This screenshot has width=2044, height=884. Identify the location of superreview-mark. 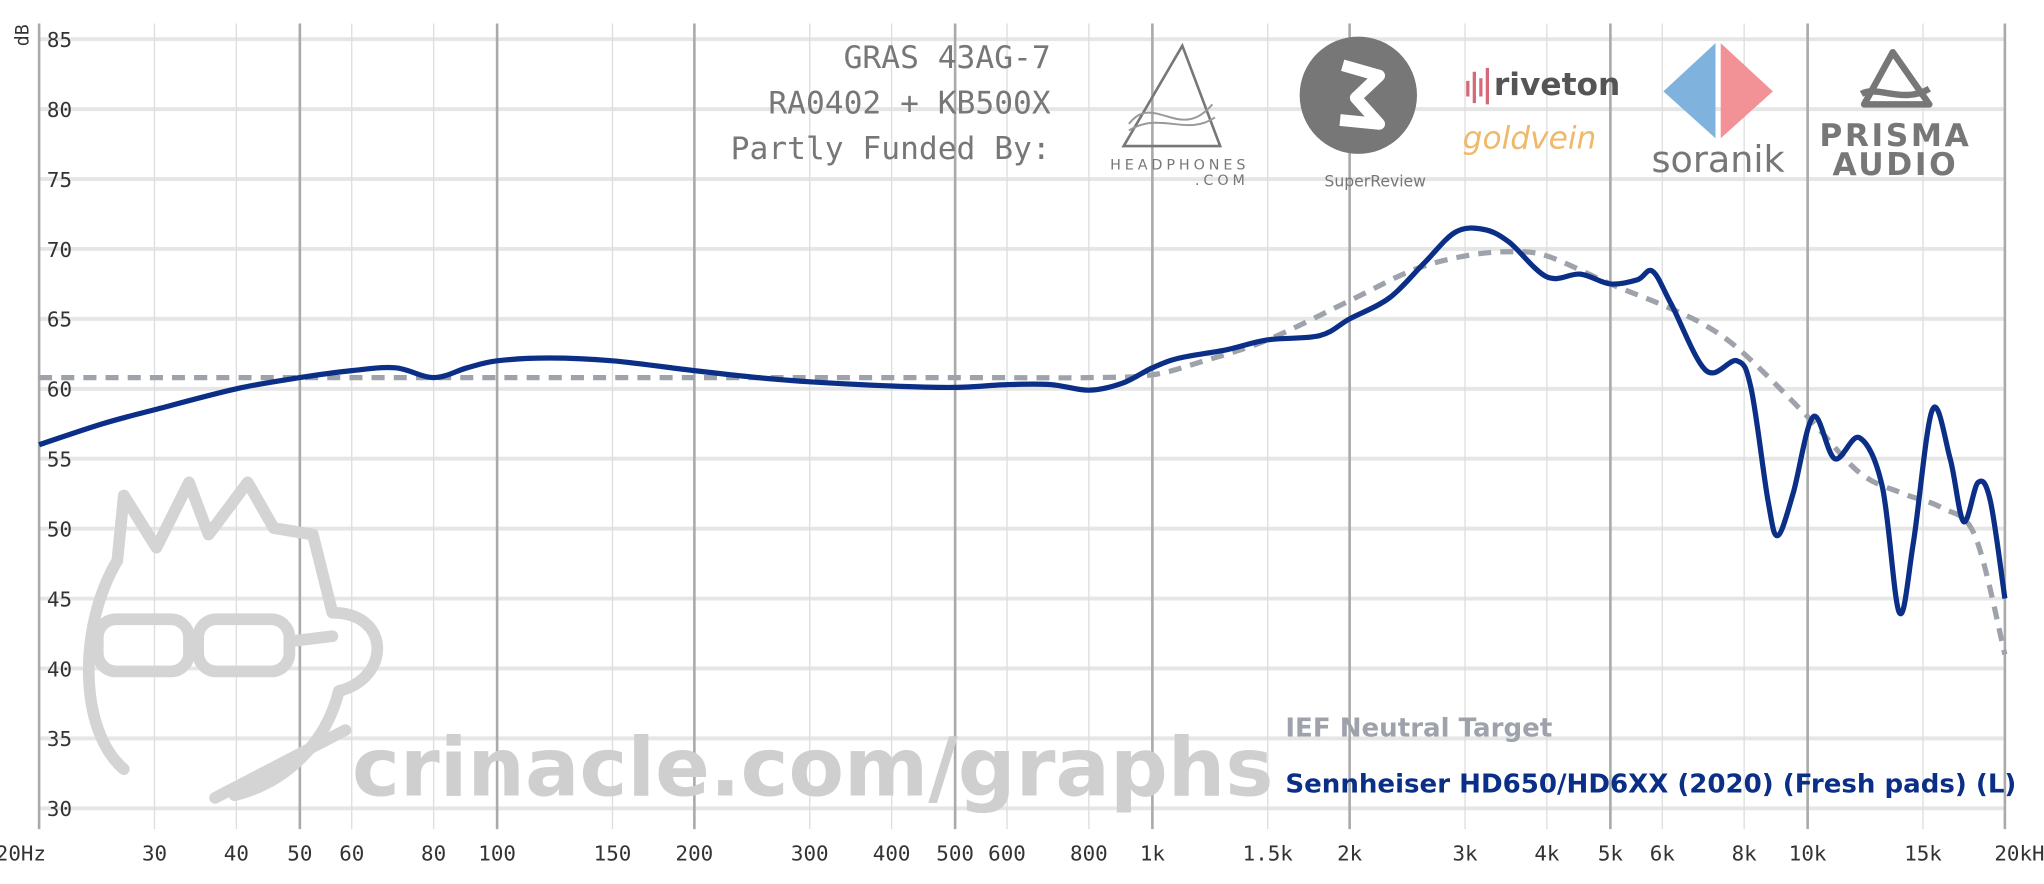
(1362, 94).